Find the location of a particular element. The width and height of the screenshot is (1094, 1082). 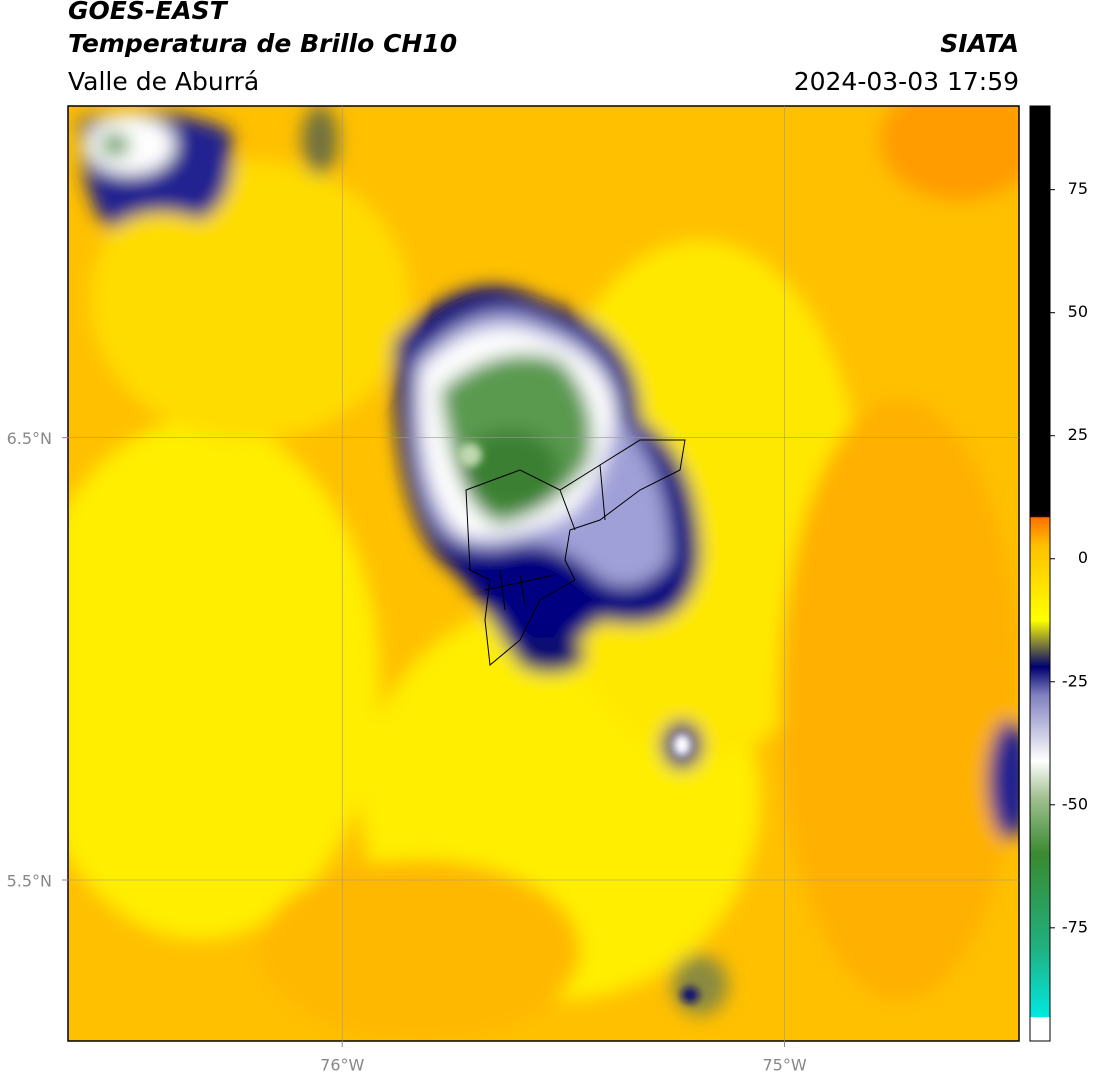

y-tick-label: 6.5°N is located at coordinates (29, 438).